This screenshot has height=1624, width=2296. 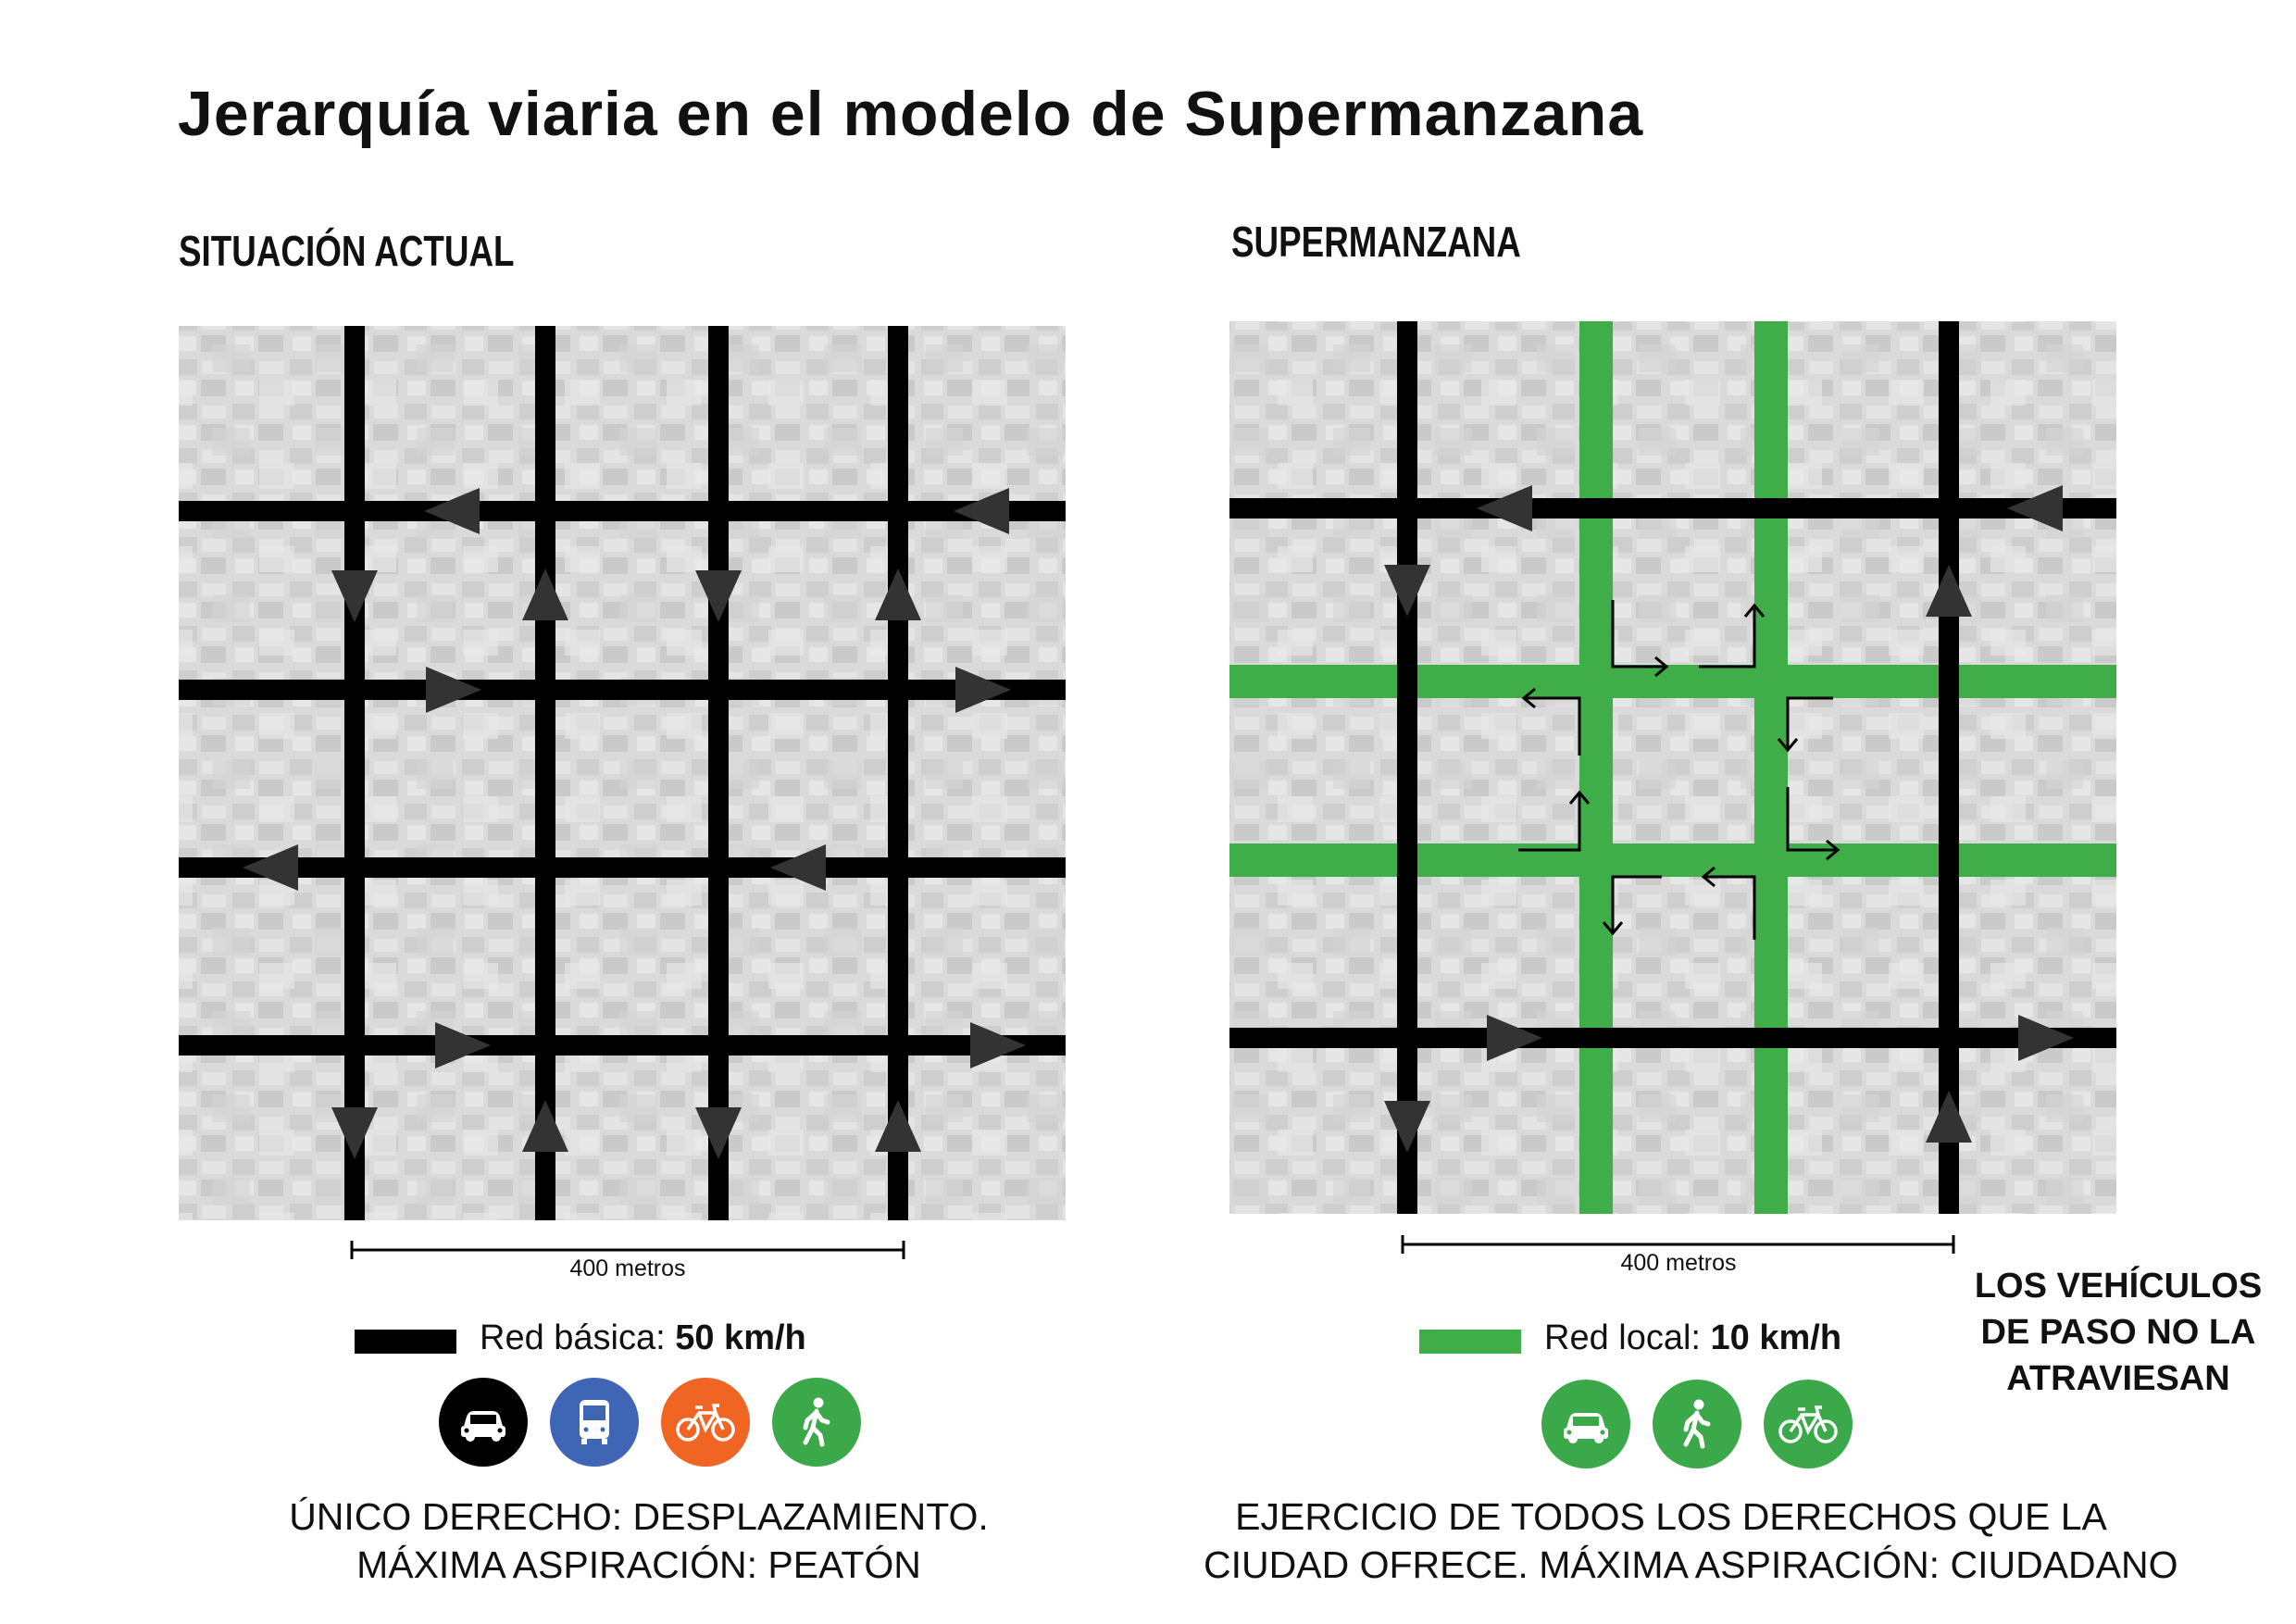 What do you see at coordinates (1622, 1337) in the screenshot?
I see `right-legend-label: Red local:` at bounding box center [1622, 1337].